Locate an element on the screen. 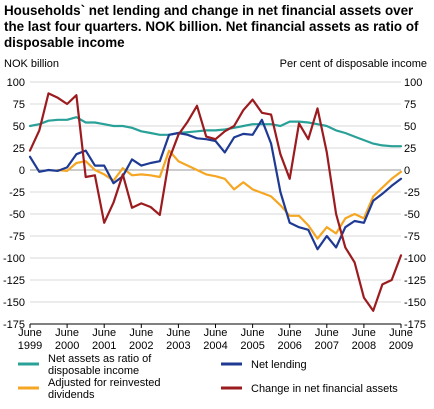 This screenshot has height=409, width=434. y-tick-left--50: -50 is located at coordinates (17, 215).